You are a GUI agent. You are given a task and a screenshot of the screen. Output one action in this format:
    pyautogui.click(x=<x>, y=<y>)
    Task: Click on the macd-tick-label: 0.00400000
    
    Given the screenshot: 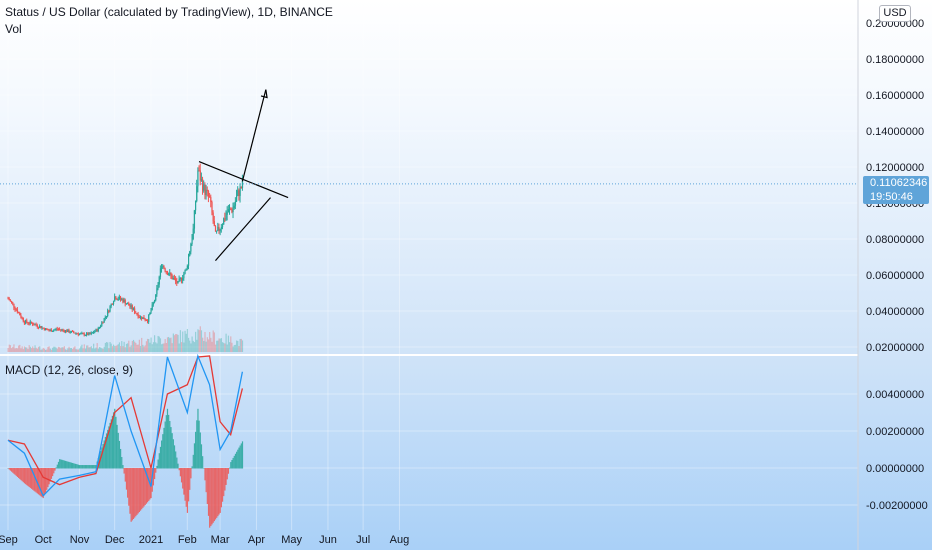 What is the action you would take?
    pyautogui.click(x=895, y=395)
    